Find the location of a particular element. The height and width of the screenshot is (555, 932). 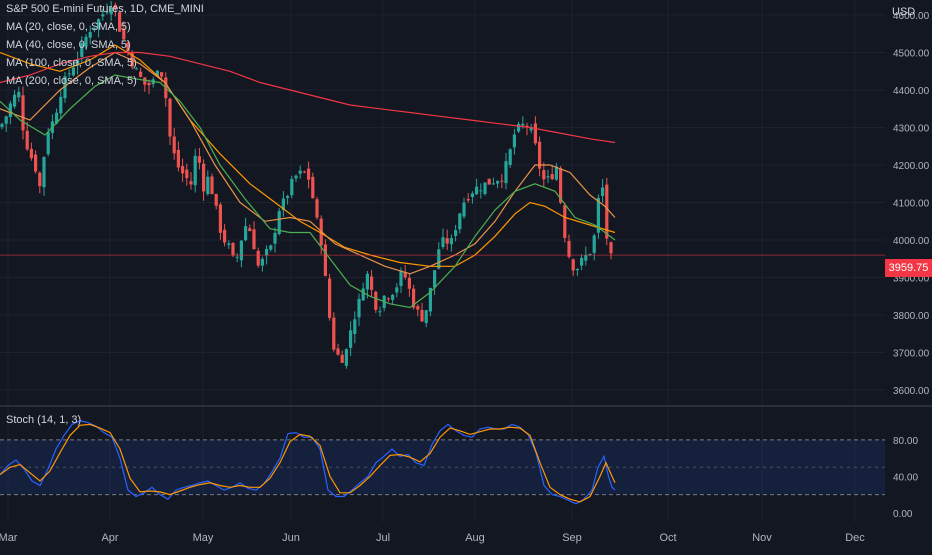

month-tick-label: May is located at coordinates (203, 538).